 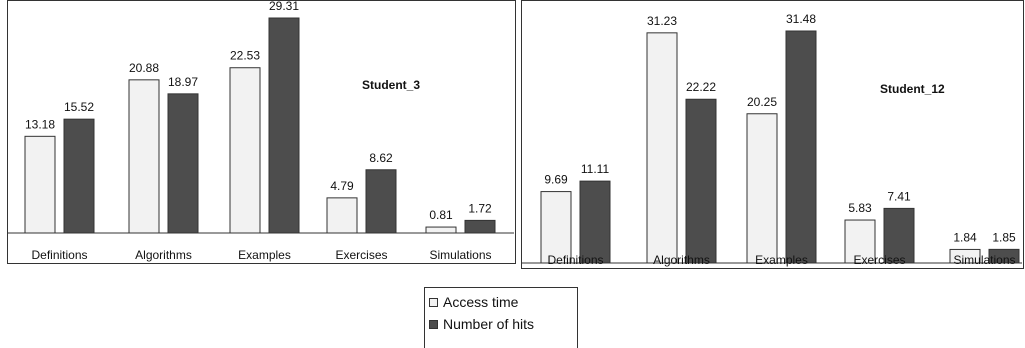 I want to click on category-label-student-12-definitions: Definitions, so click(x=575, y=260).